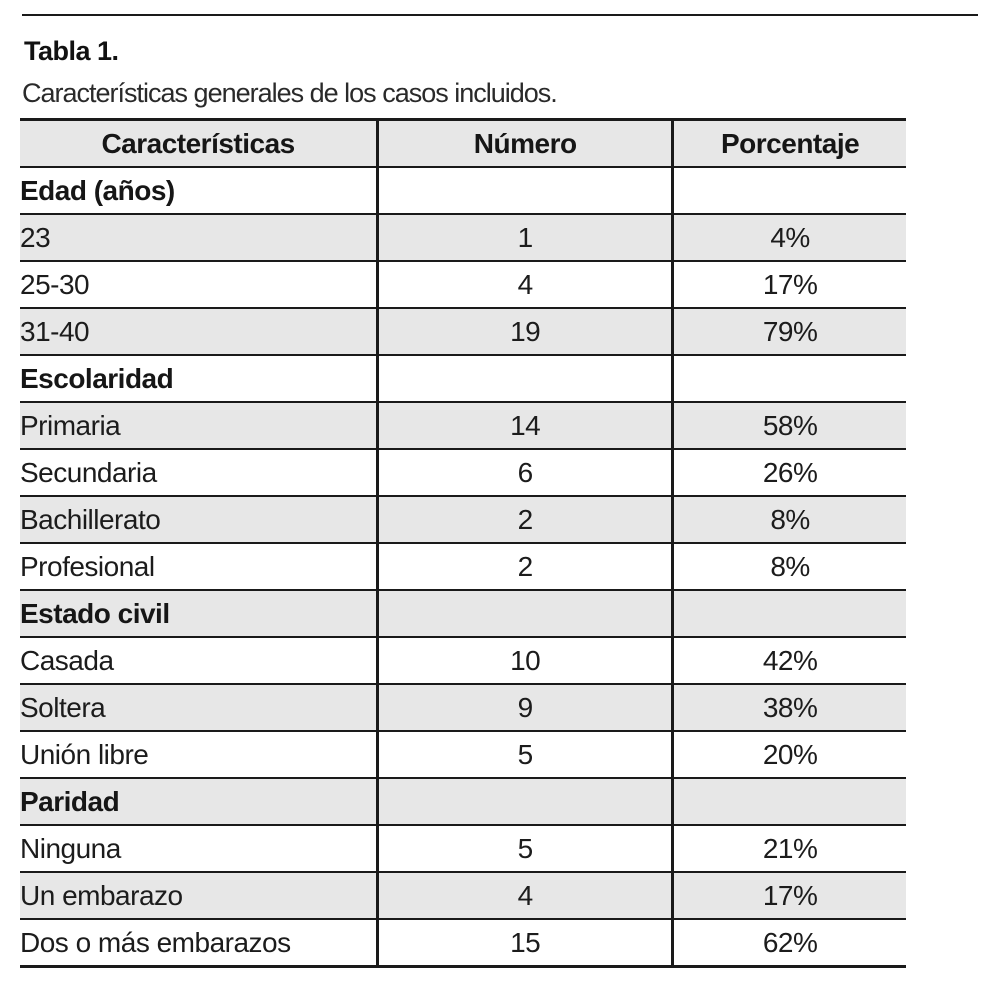 The width and height of the screenshot is (995, 1004). I want to click on table-row: Secundaria 6 26%, so click(463, 473).